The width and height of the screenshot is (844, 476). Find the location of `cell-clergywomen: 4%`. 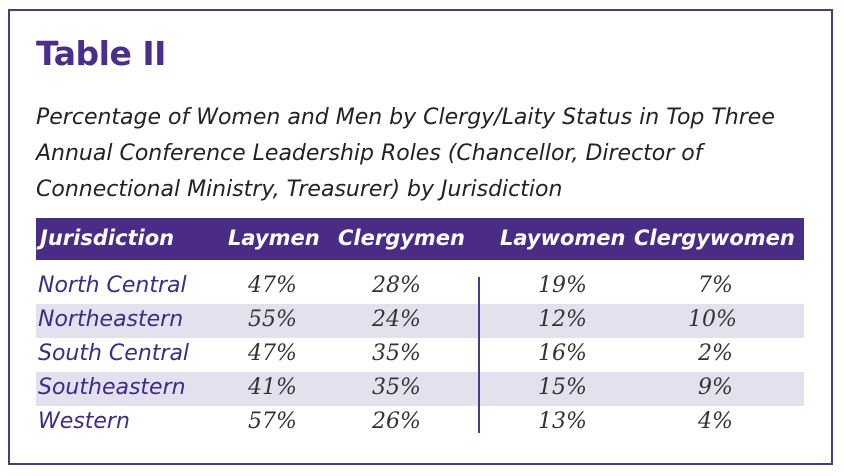

cell-clergywomen: 4% is located at coordinates (715, 421).